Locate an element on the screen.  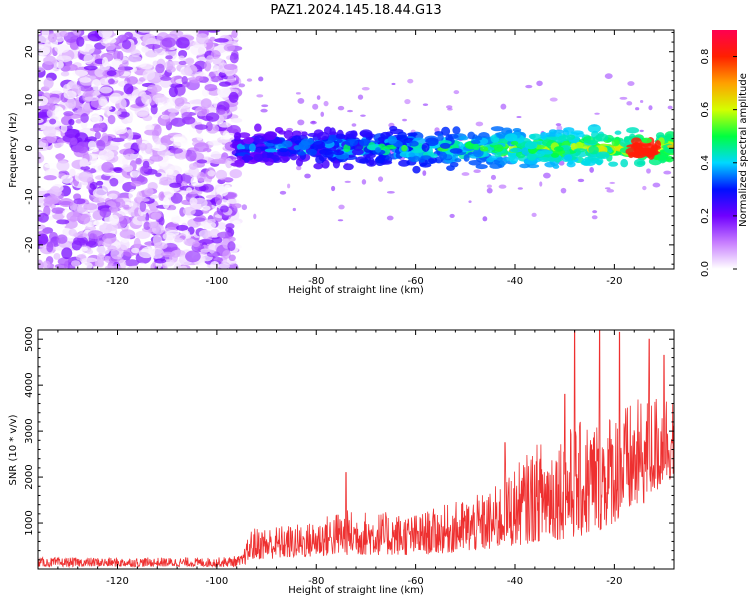
y-tick-label: 10 is located at coordinates (29, 100).